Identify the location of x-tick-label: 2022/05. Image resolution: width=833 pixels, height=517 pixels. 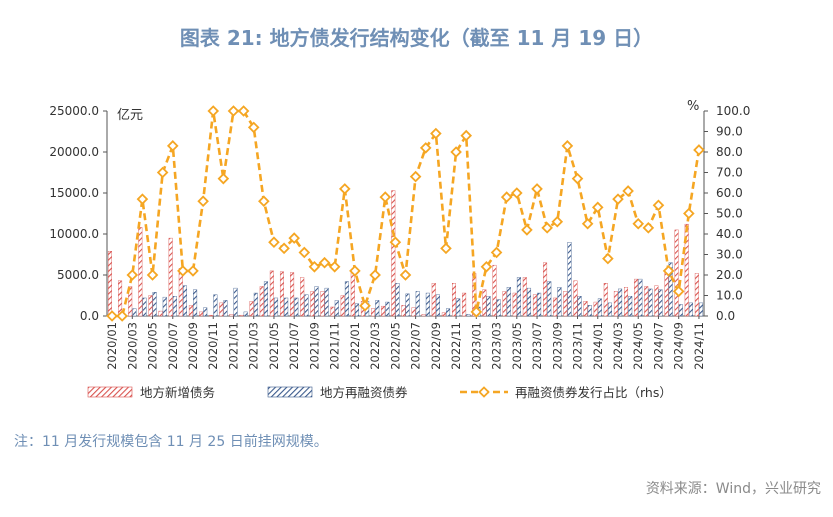
(395, 346).